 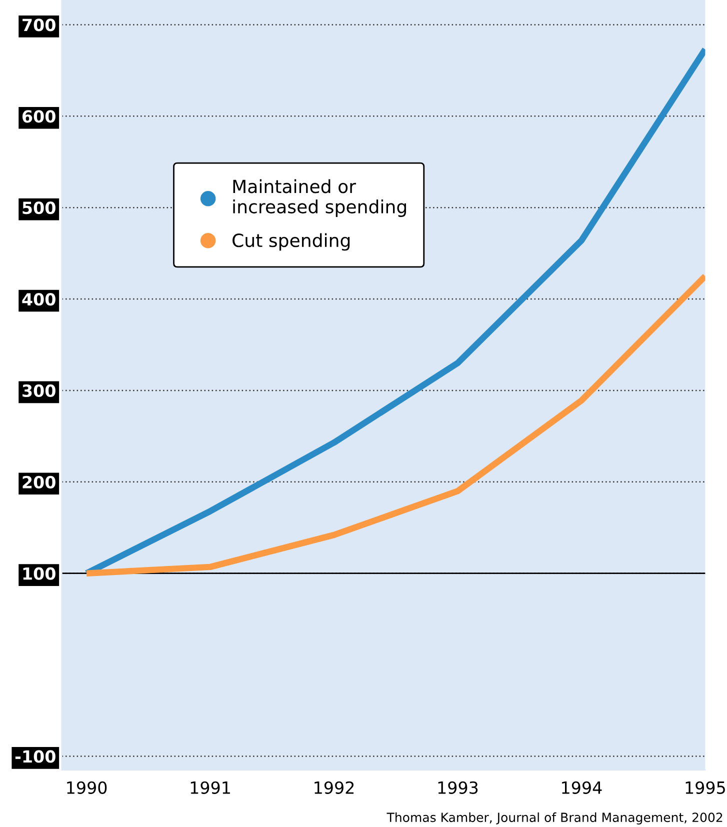 I want to click on y-tick-label: 700, so click(x=39, y=25).